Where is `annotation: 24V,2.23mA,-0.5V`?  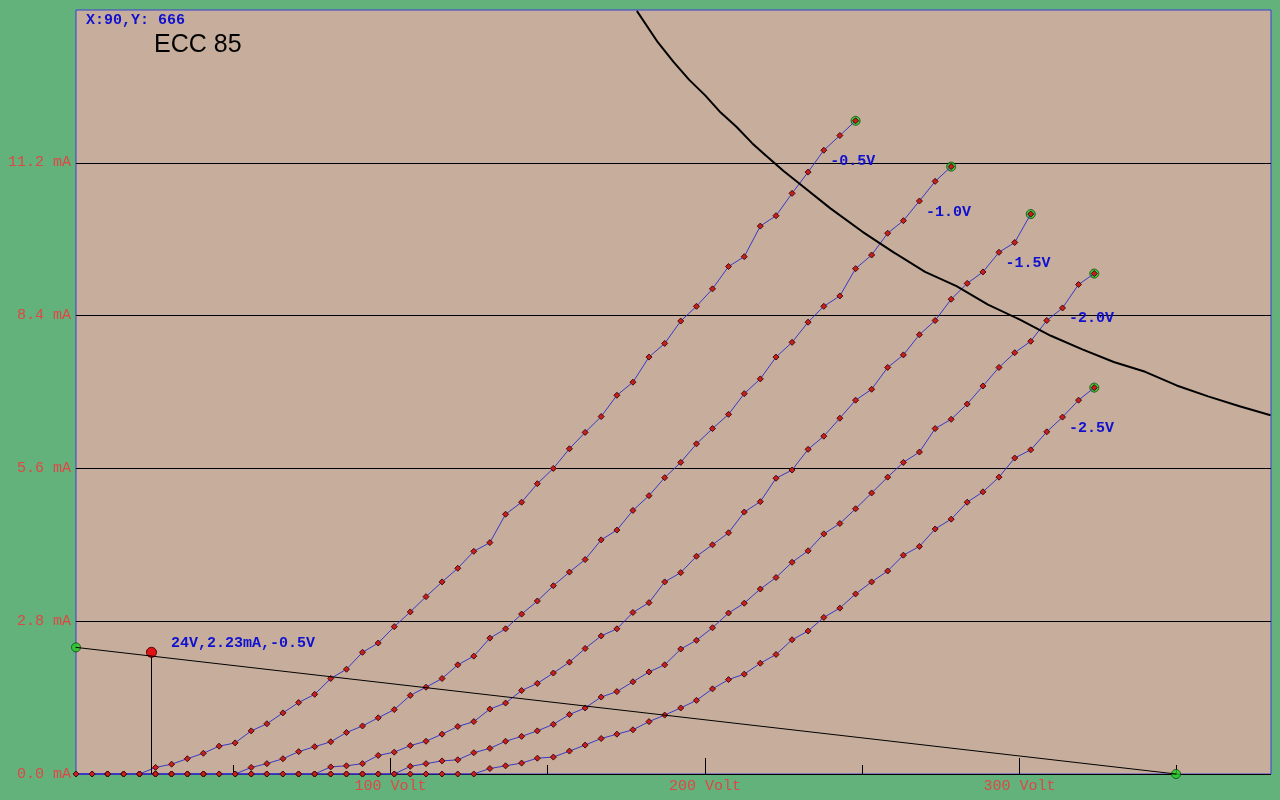
annotation: 24V,2.23mA,-0.5V is located at coordinates (242, 643).